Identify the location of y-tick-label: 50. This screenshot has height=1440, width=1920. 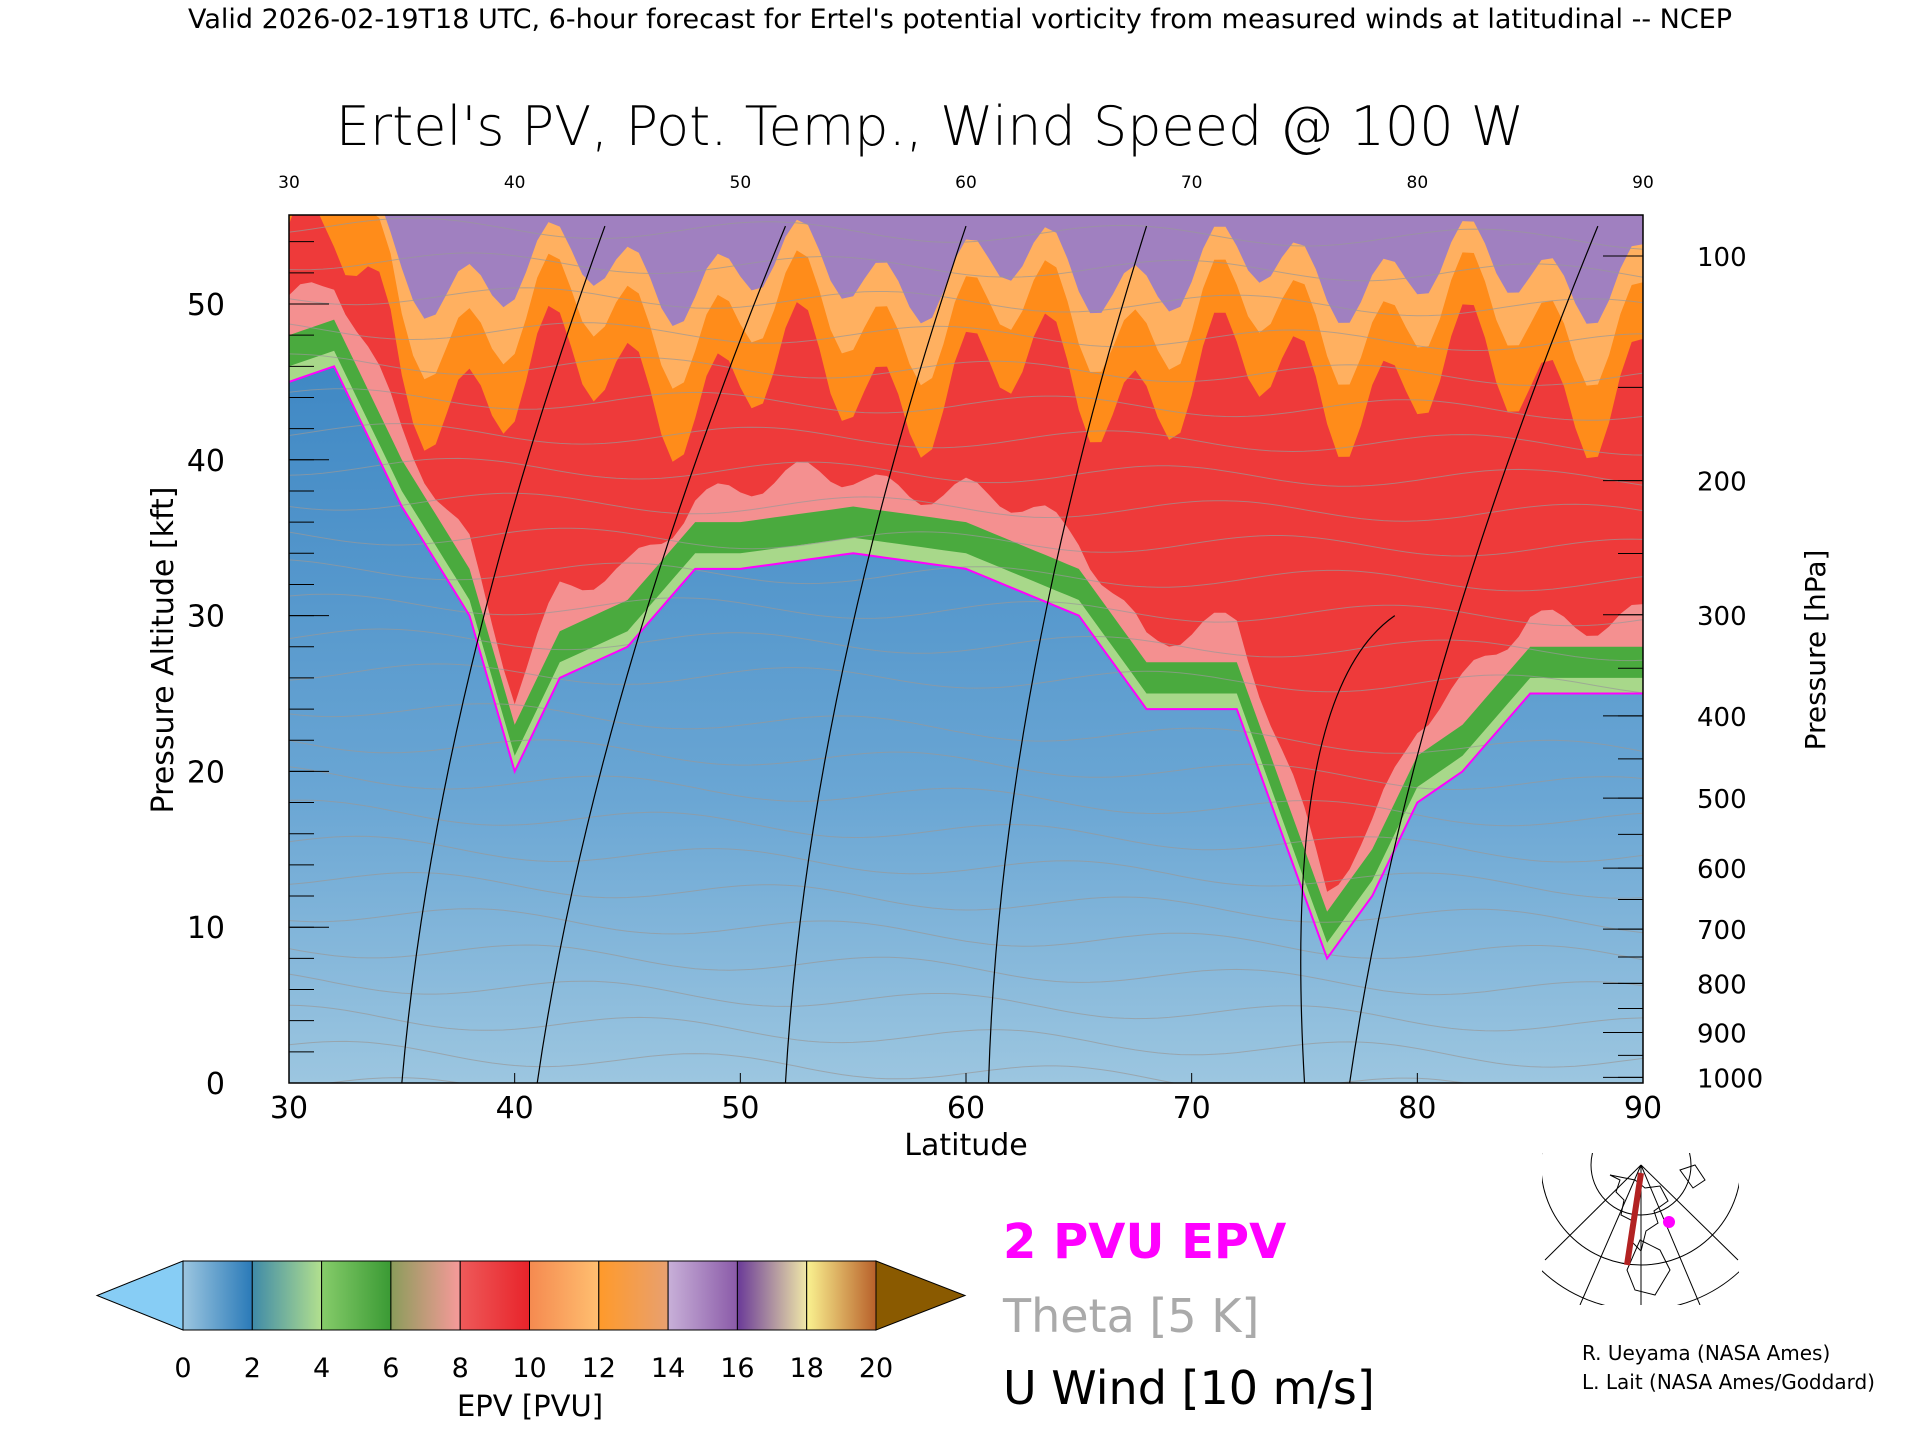
(206, 305).